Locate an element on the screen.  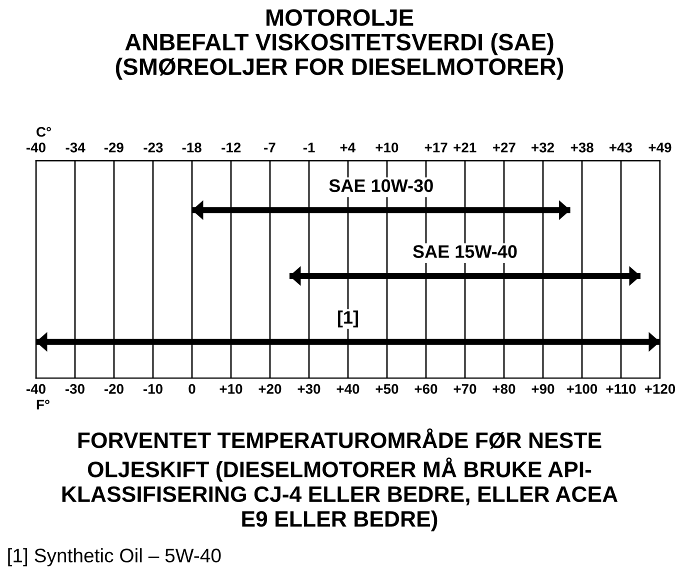
x-axis-title: F° is located at coordinates (43, 405).